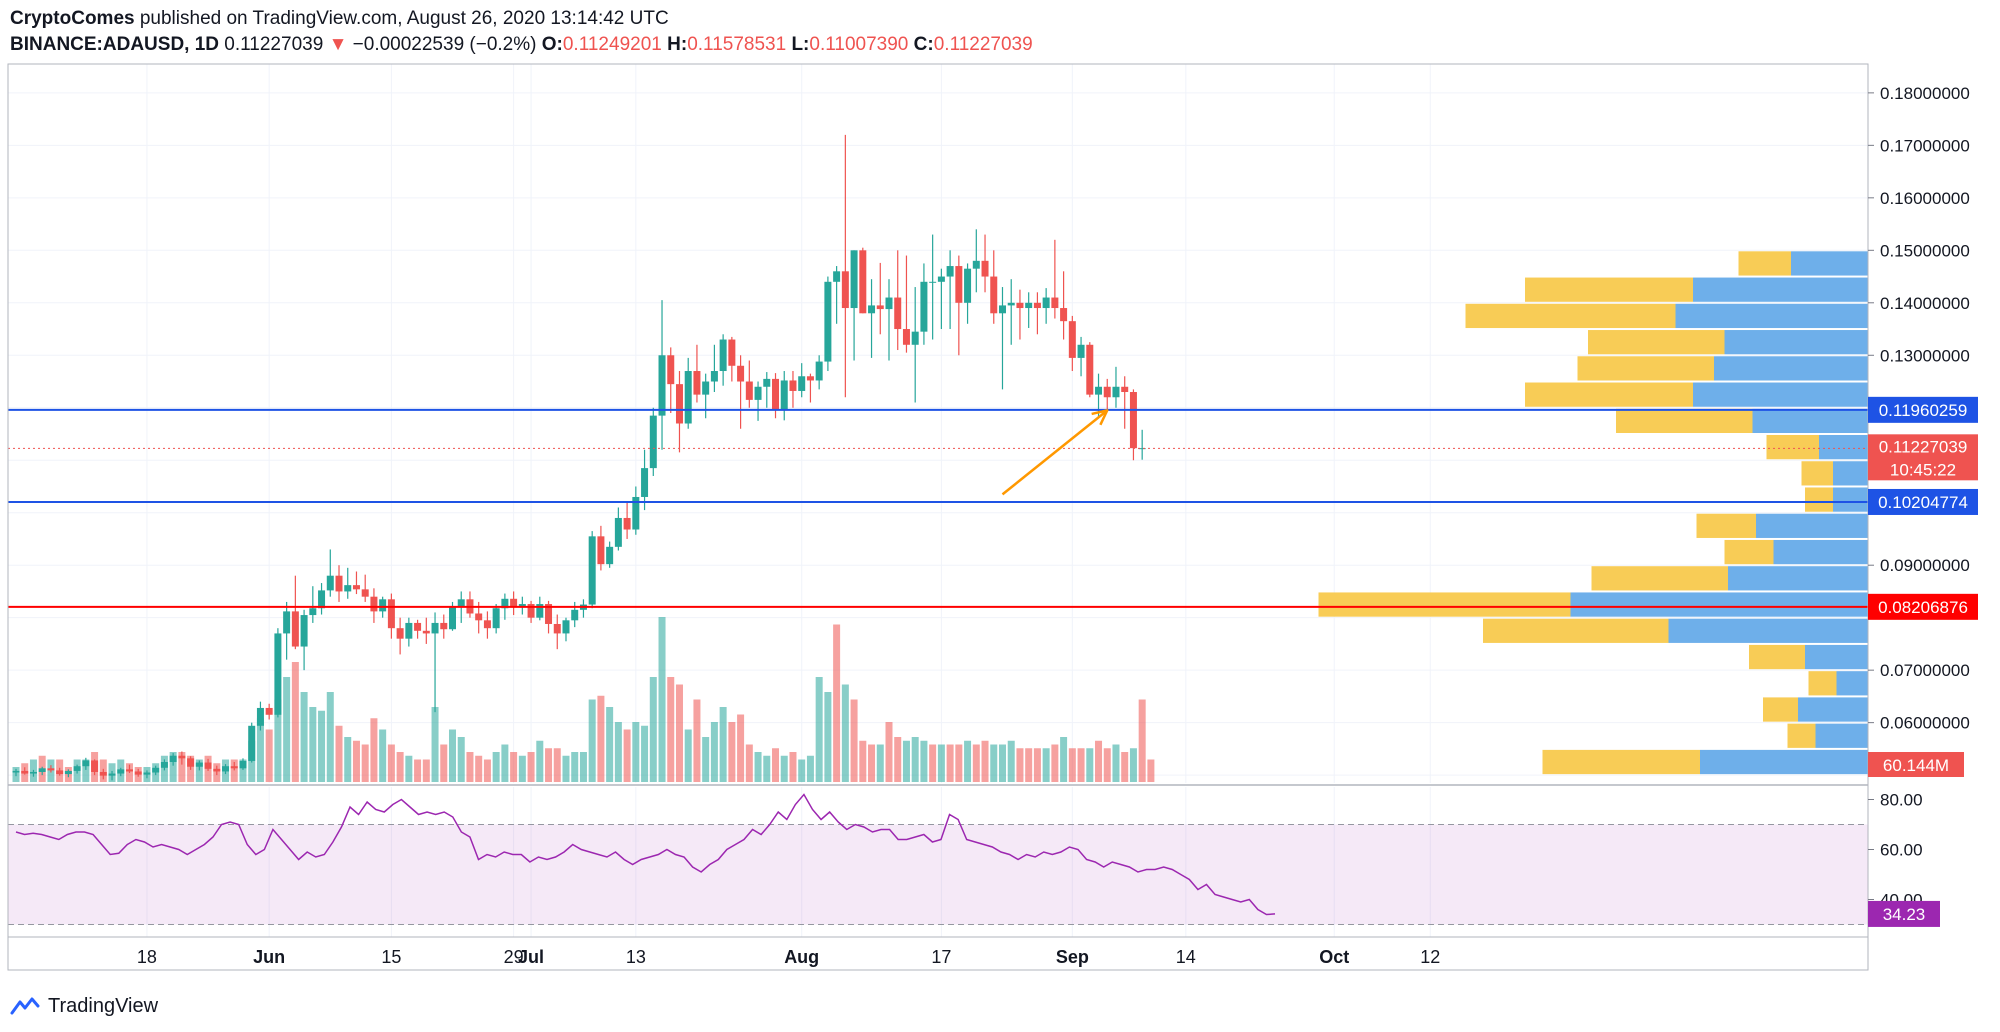  Describe the element at coordinates (1923, 457) in the screenshot. I see `last-price-badge` at that location.